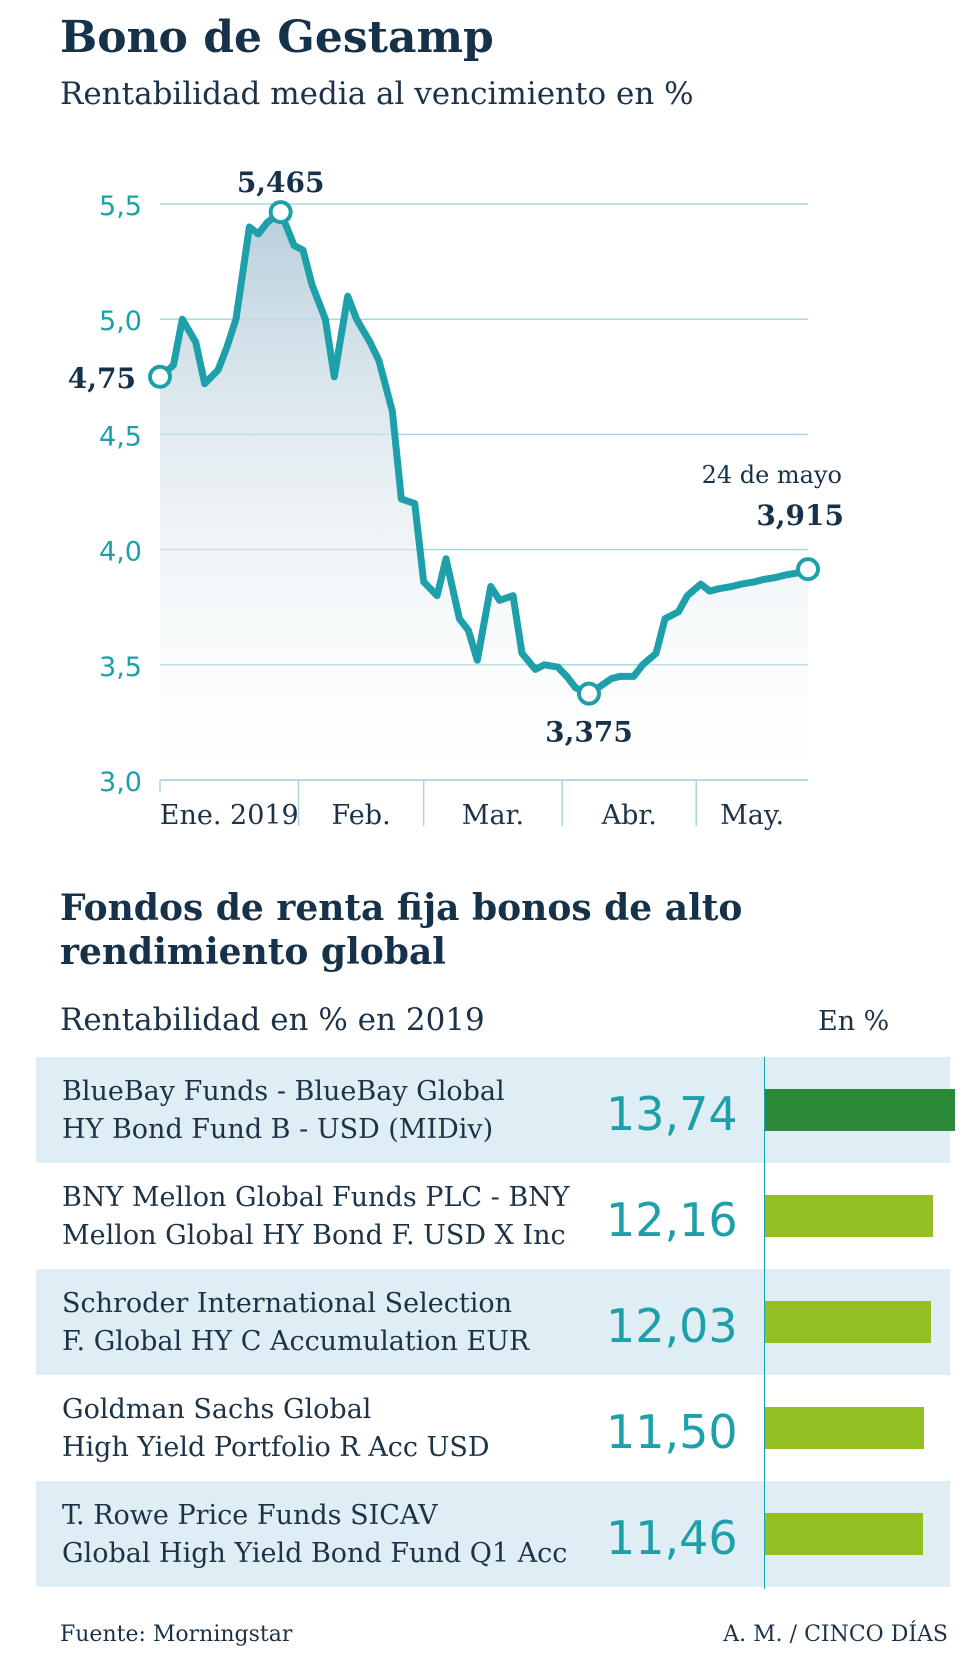 The image size is (980, 1666). What do you see at coordinates (672, 1538) in the screenshot?
I see `fund-value-label: 11,46` at bounding box center [672, 1538].